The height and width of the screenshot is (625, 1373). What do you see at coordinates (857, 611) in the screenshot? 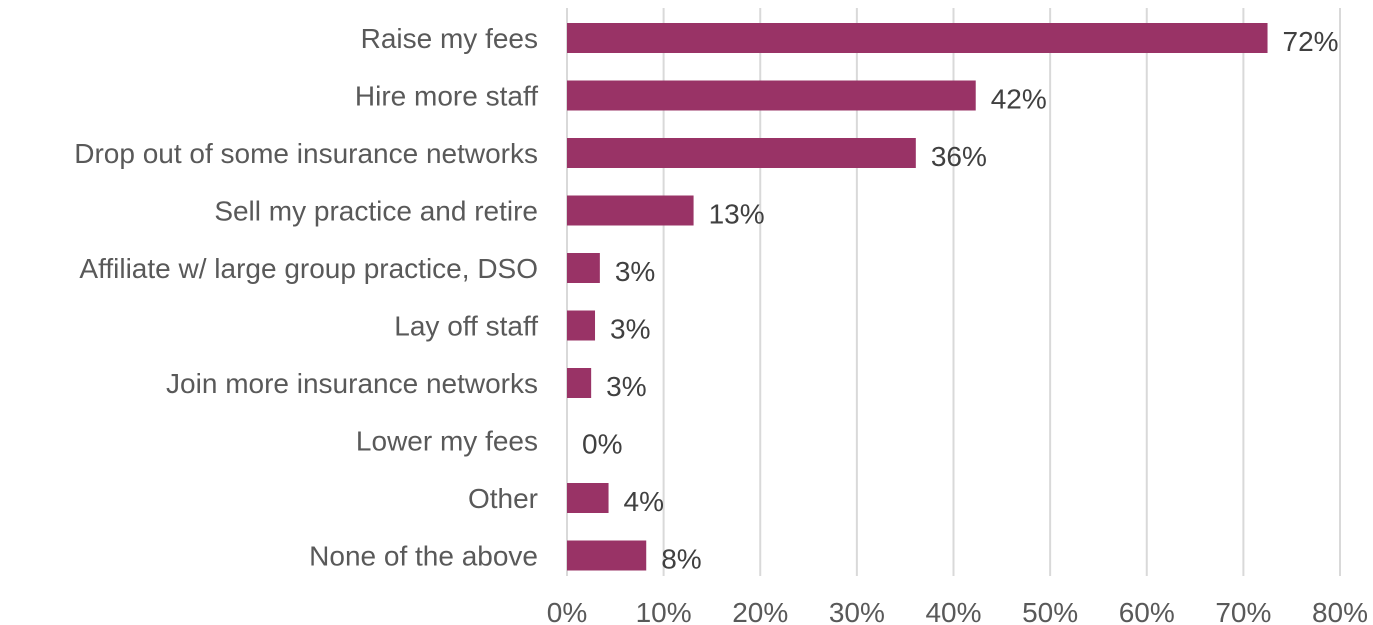
I see `x-tick-label: 30%` at bounding box center [857, 611].